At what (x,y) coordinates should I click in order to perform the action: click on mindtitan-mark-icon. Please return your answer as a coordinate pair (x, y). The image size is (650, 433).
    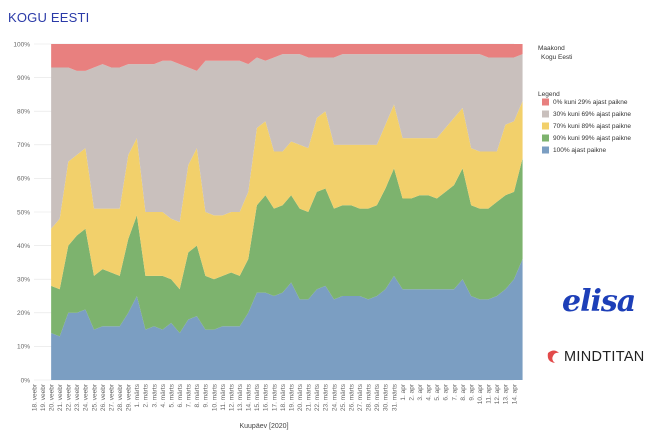
    Looking at the image, I should click on (553, 356).